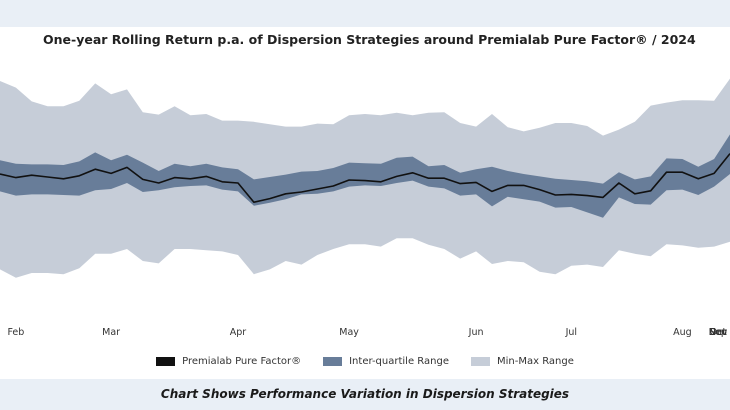  I want to click on legend-label-median: Premialab Pure Factor®, so click(242, 361).